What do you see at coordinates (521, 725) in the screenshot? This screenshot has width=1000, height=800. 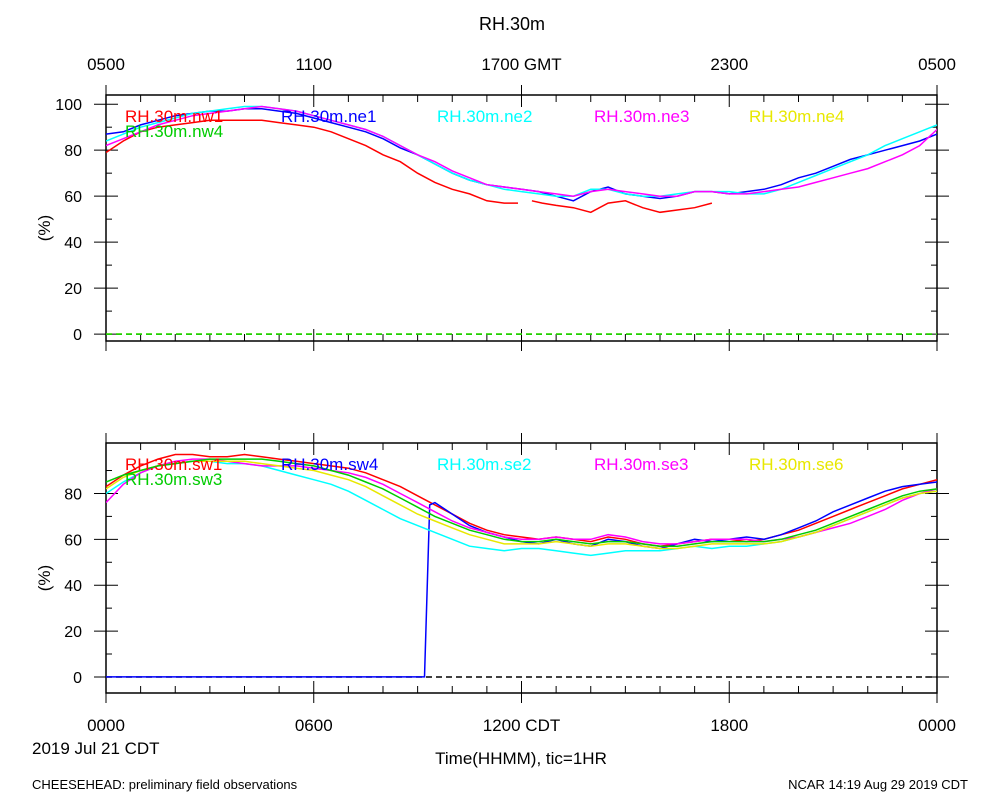 I see `bottom-axis-tick-label: 1200 CDT` at bounding box center [521, 725].